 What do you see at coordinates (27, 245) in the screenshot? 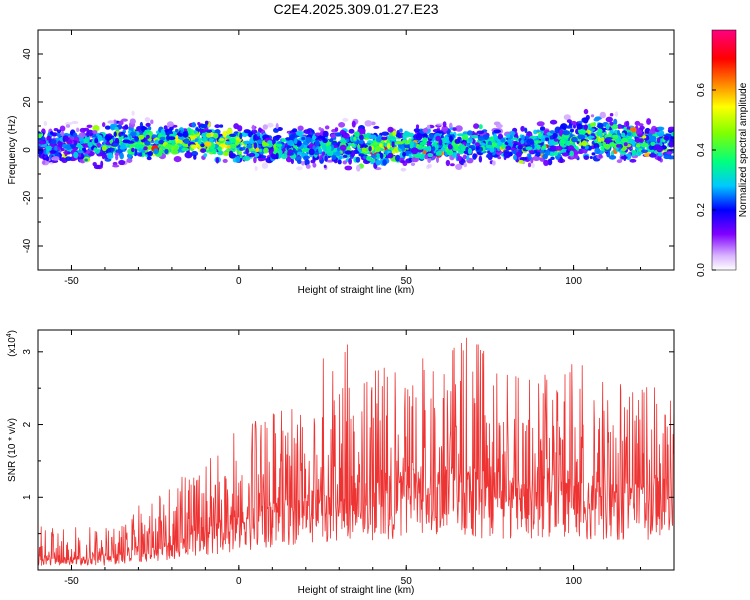
I see `y-tick-label: -40` at bounding box center [27, 245].